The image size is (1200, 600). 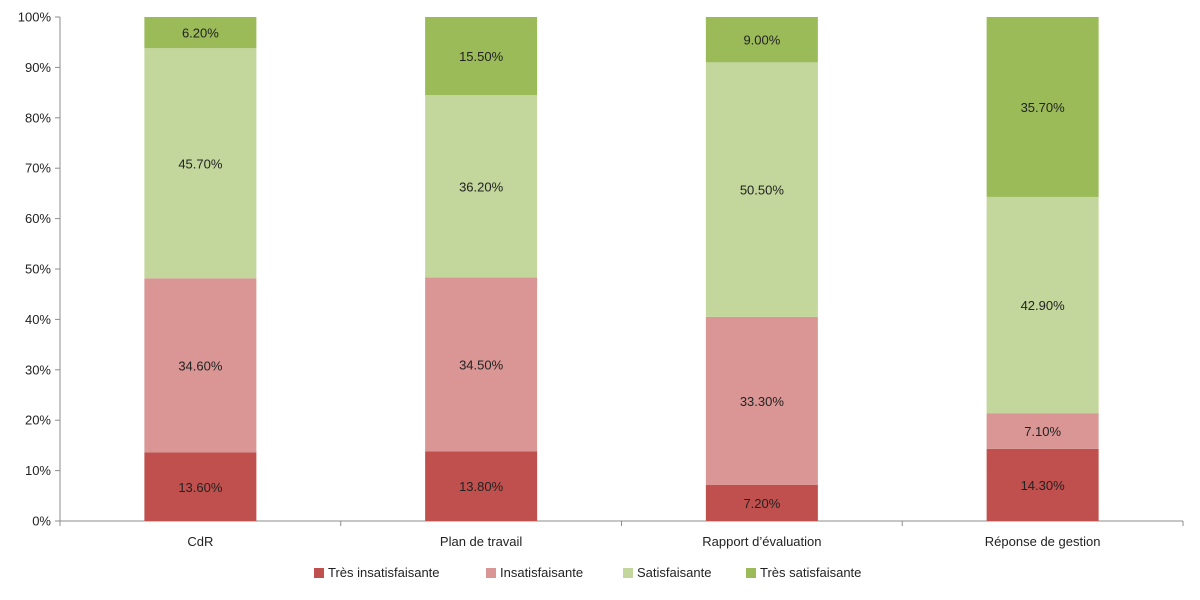 What do you see at coordinates (810, 572) in the screenshot?
I see `legend-label: Très satisfaisante` at bounding box center [810, 572].